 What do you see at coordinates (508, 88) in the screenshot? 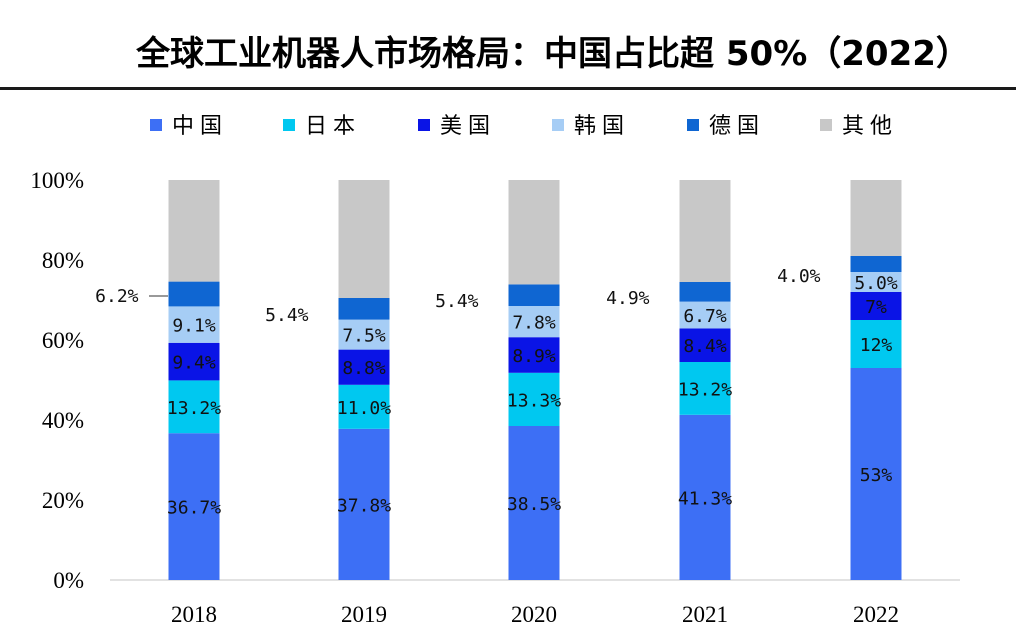
I see `title-underline` at bounding box center [508, 88].